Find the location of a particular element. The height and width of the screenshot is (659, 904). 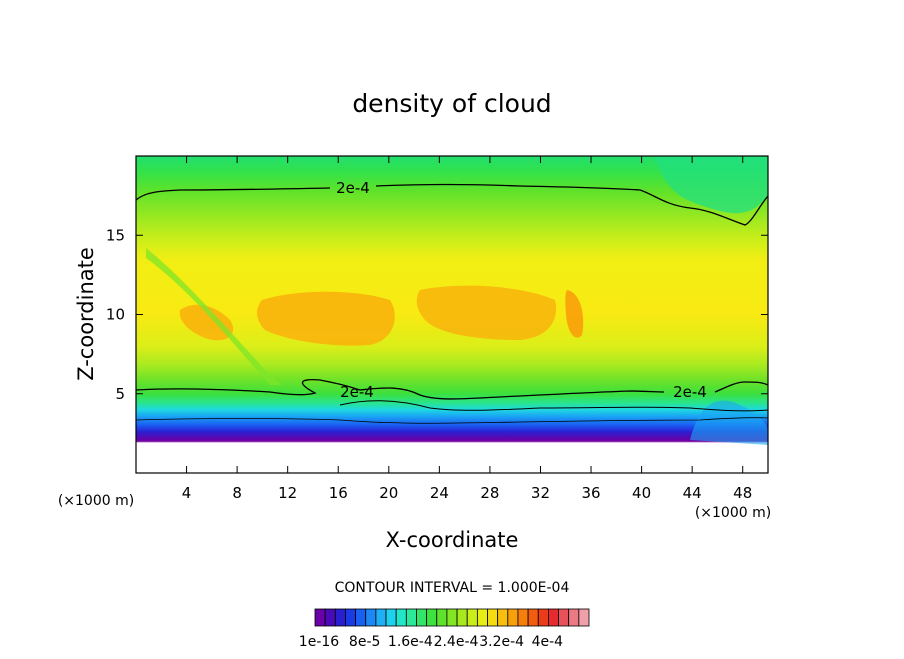

colorbar-tick-label: 8e-5 is located at coordinates (364, 642).